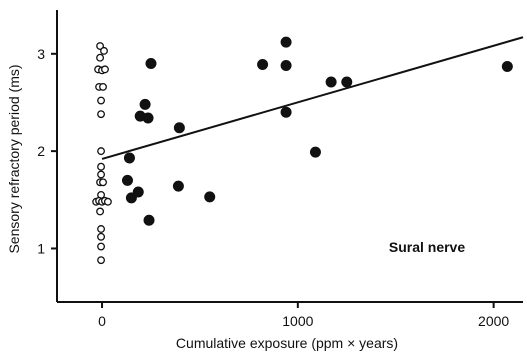 The height and width of the screenshot is (354, 527). Describe the element at coordinates (41, 54) in the screenshot. I see `y-tick-label: 3` at that location.